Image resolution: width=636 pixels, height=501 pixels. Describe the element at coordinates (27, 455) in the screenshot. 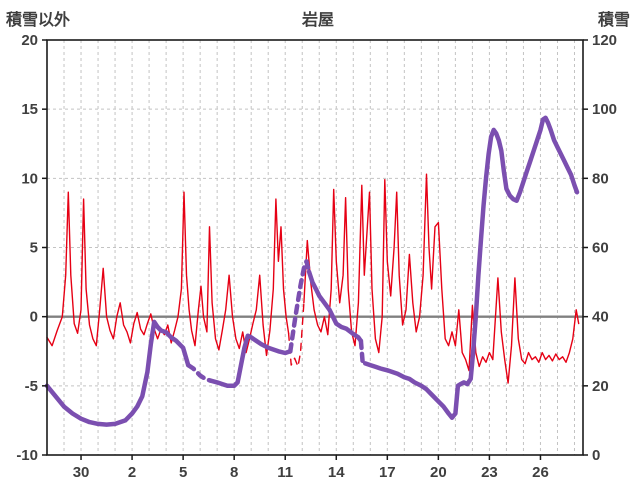

I see `left-tick-label: -10` at that location.